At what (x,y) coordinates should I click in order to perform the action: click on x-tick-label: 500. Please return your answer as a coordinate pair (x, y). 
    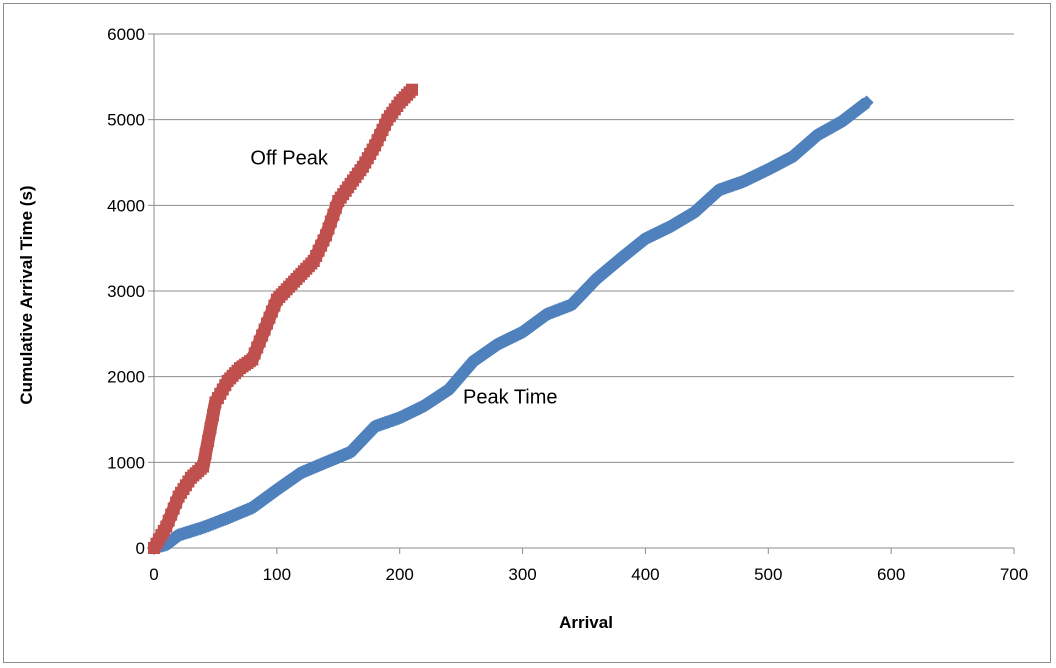
    Looking at the image, I should click on (768, 574).